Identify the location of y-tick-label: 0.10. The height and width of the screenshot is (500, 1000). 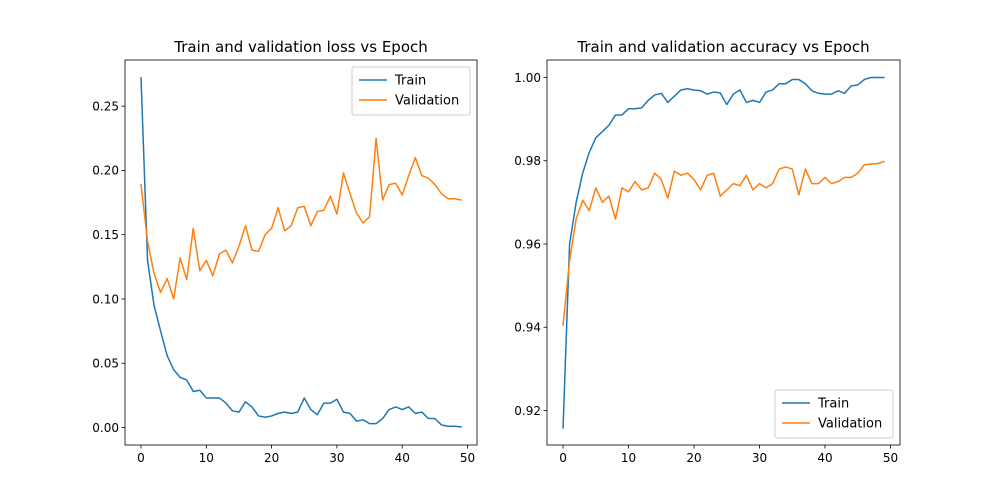
(105, 299).